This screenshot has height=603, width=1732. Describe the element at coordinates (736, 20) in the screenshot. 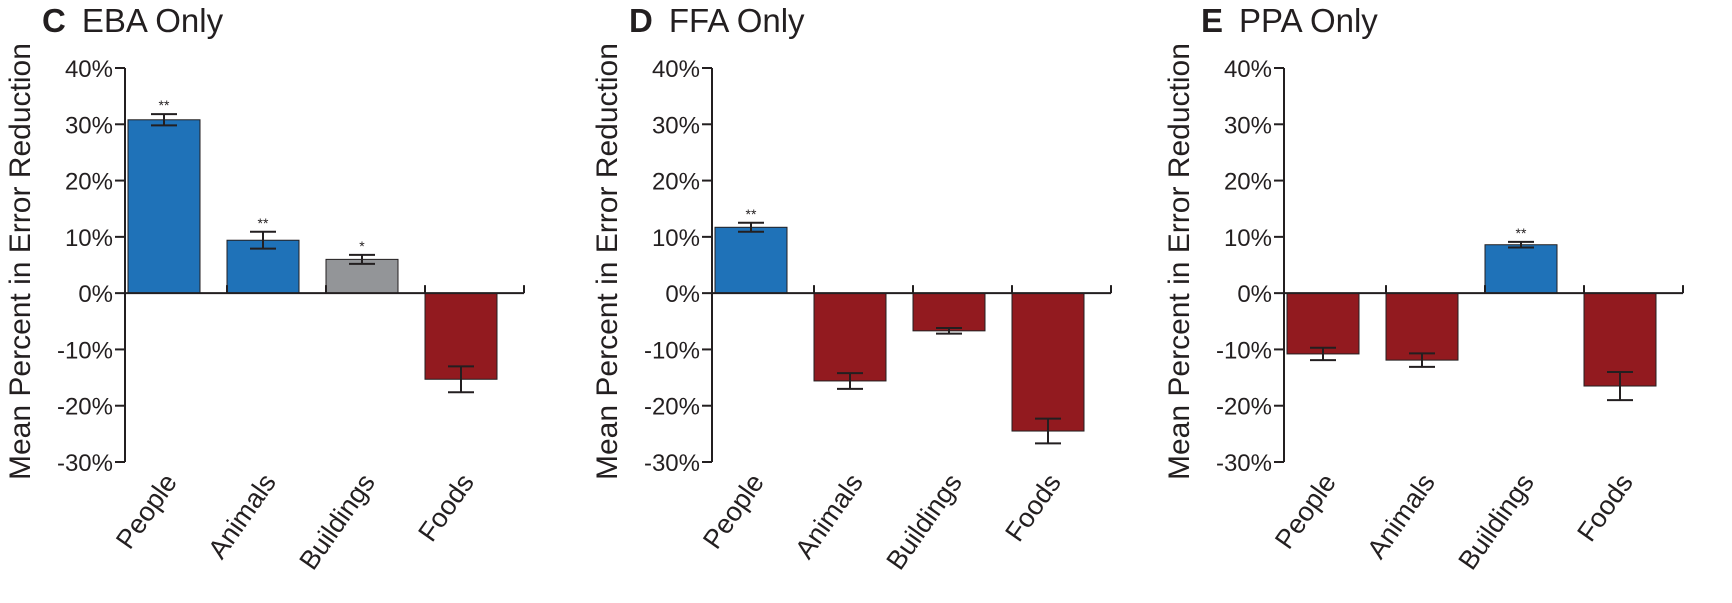

I see `panel-title-text: FFA Only` at that location.